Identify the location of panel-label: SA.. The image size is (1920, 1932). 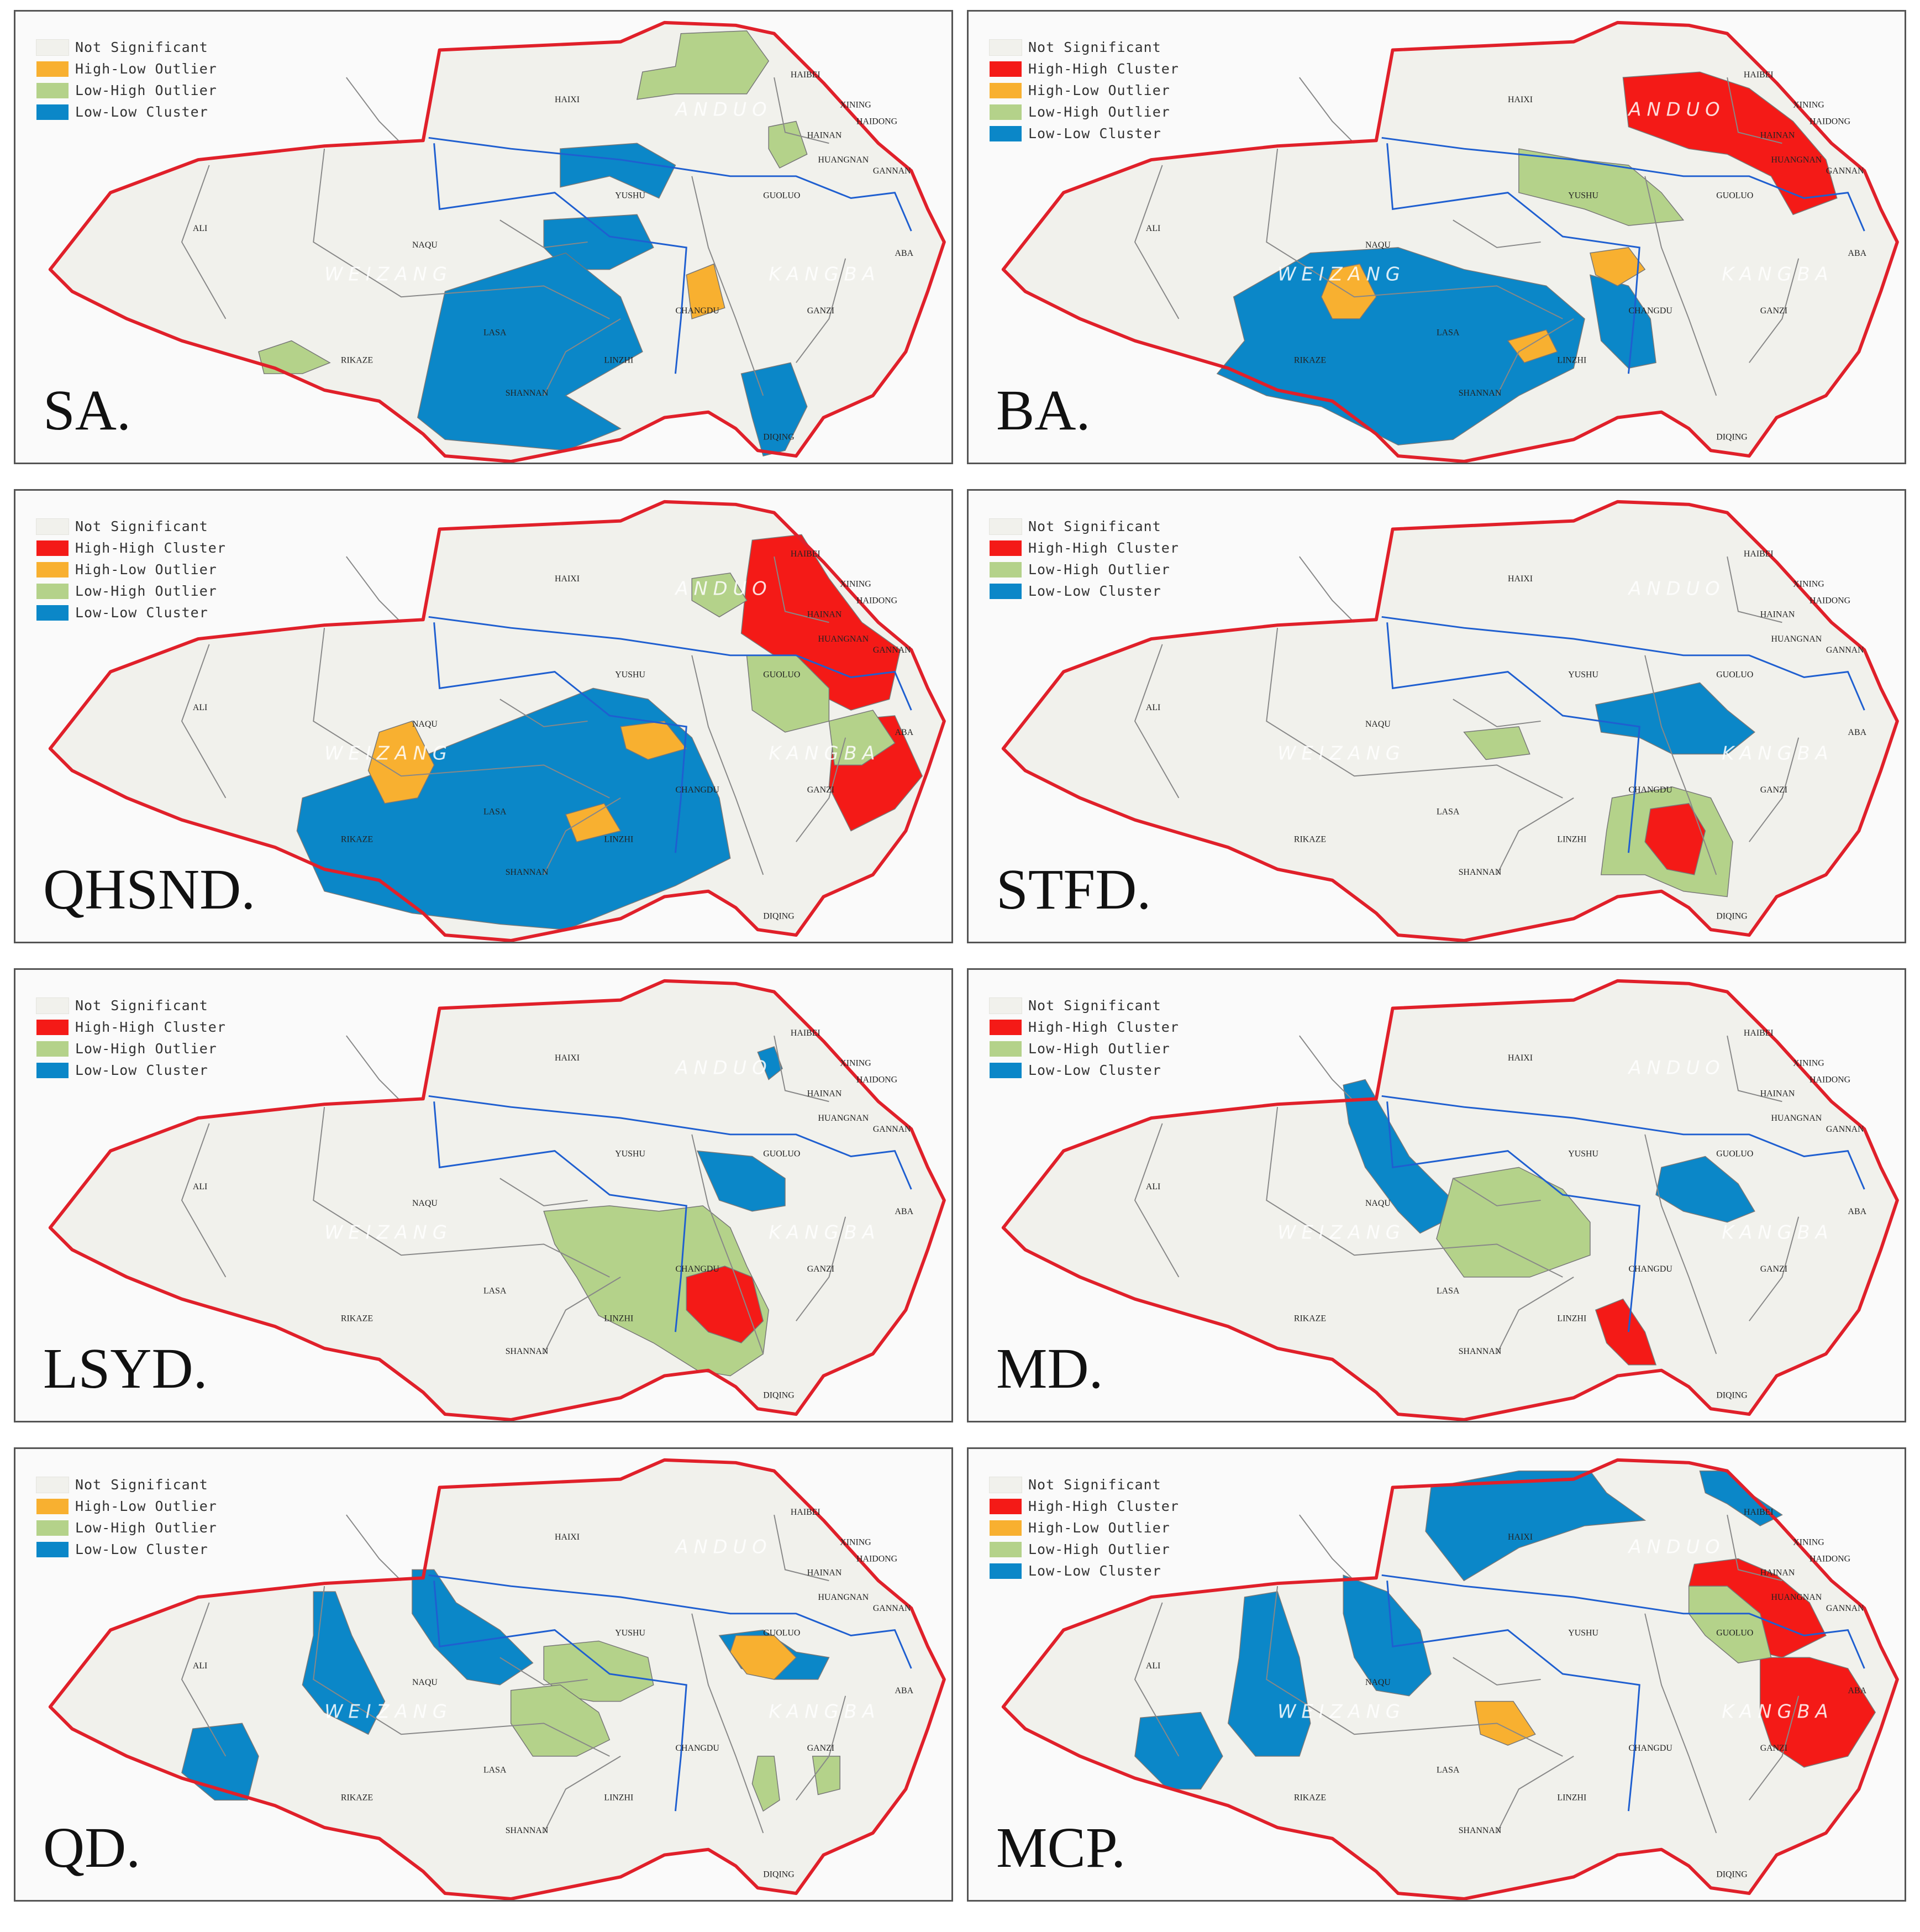
(87, 411).